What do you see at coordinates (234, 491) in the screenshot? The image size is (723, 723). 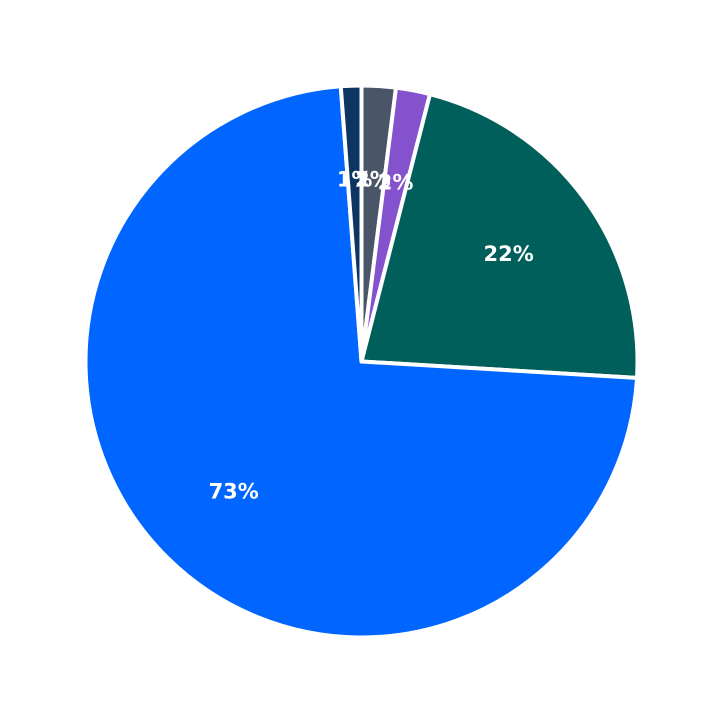 I see `pie-slice-label-3: 73%` at bounding box center [234, 491].